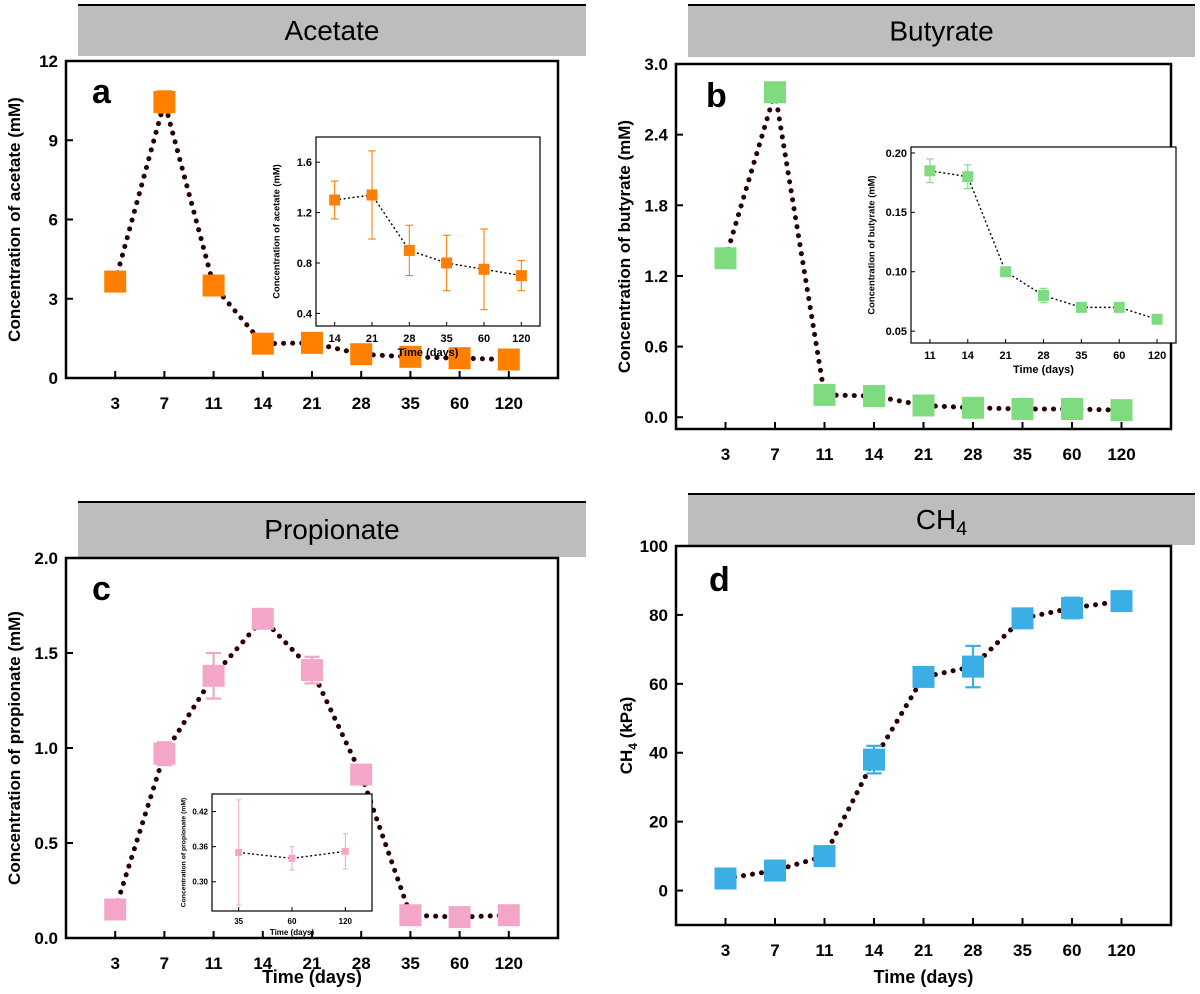 Image resolution: width=1200 pixels, height=994 pixels. Describe the element at coordinates (305, 314) in the screenshot. I see `inset-y-tick-label: 0.4` at that location.